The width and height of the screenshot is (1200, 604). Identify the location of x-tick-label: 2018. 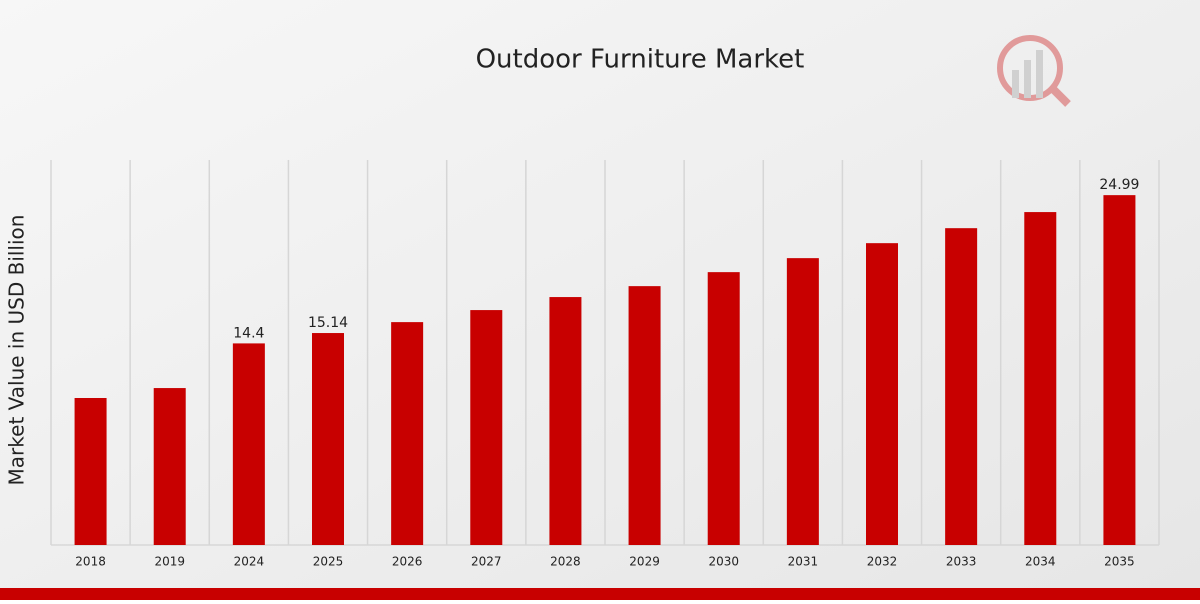
(90, 562).